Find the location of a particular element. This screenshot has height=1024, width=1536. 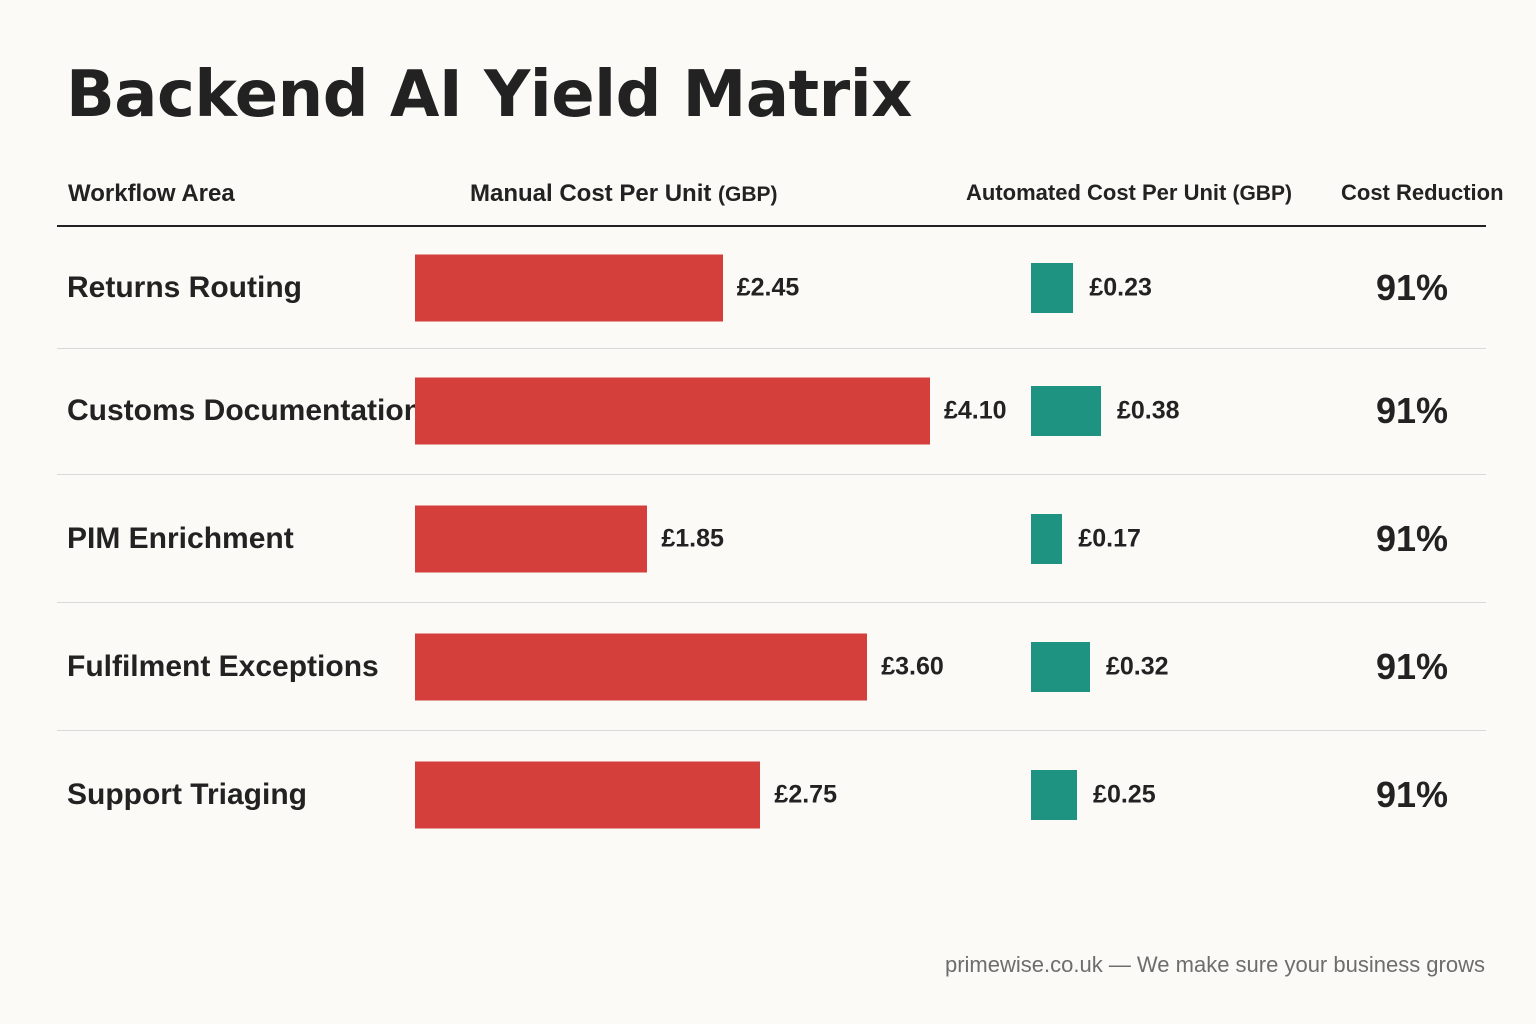

header-manual-cost-label: Manual Cost Per Unit is located at coordinates (591, 193).